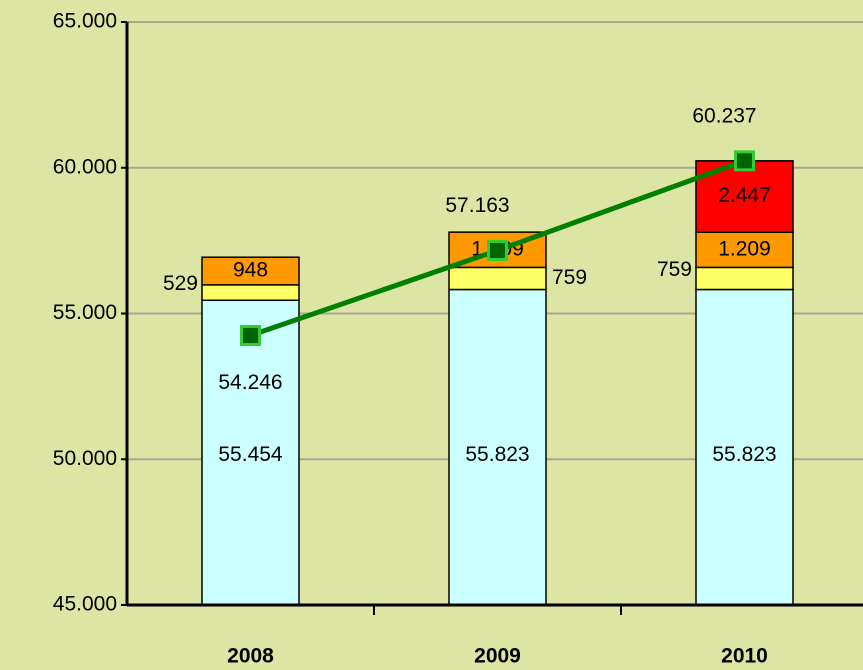 This screenshot has height=670, width=863. I want to click on y-tick-label: 45.000, so click(85, 604).